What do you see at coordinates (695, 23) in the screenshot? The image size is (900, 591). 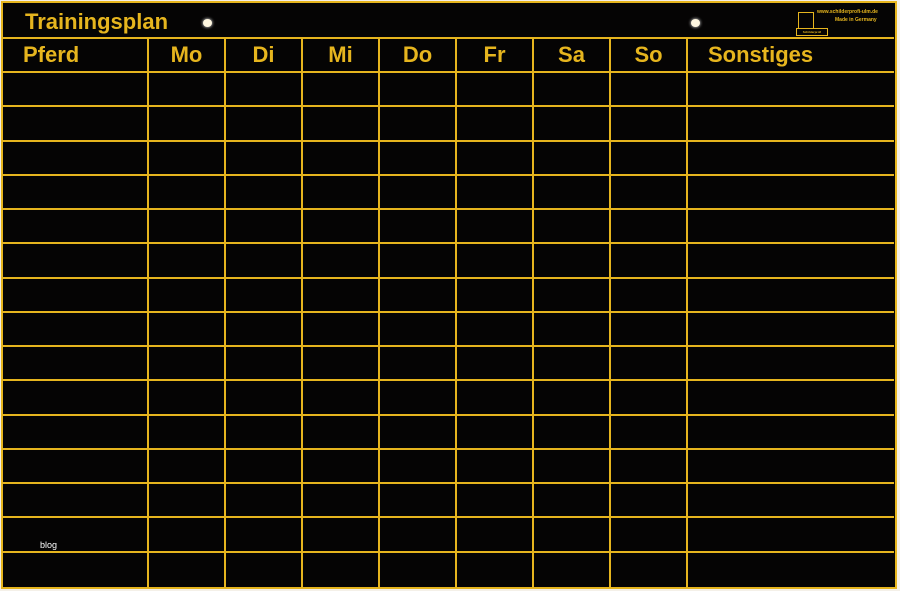 I see `mounting-hole` at bounding box center [695, 23].